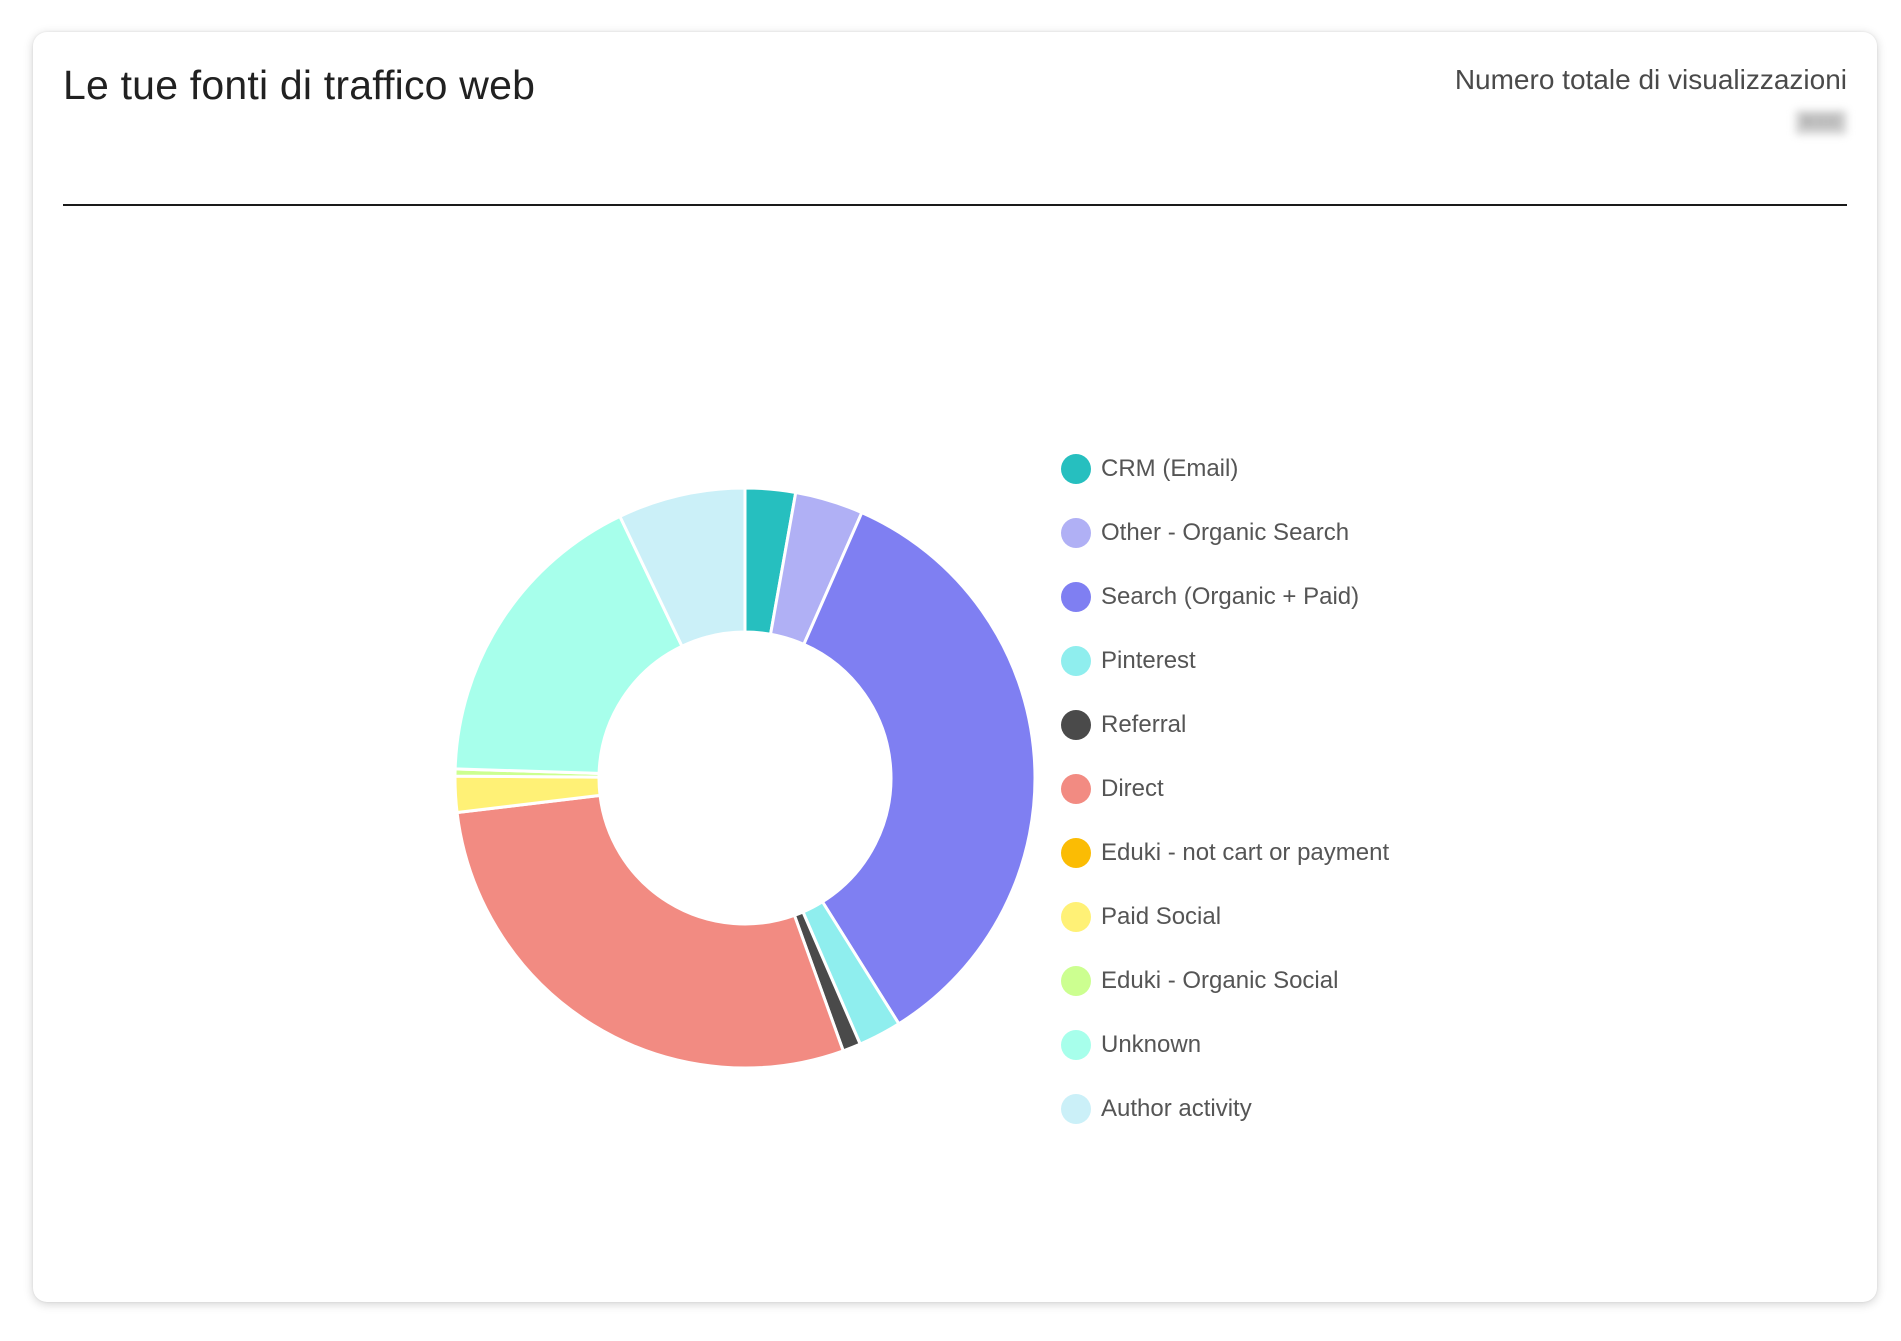 Image resolution: width=1901 pixels, height=1341 pixels. What do you see at coordinates (1230, 596) in the screenshot?
I see `legend-label: Search (Organic + Paid)` at bounding box center [1230, 596].